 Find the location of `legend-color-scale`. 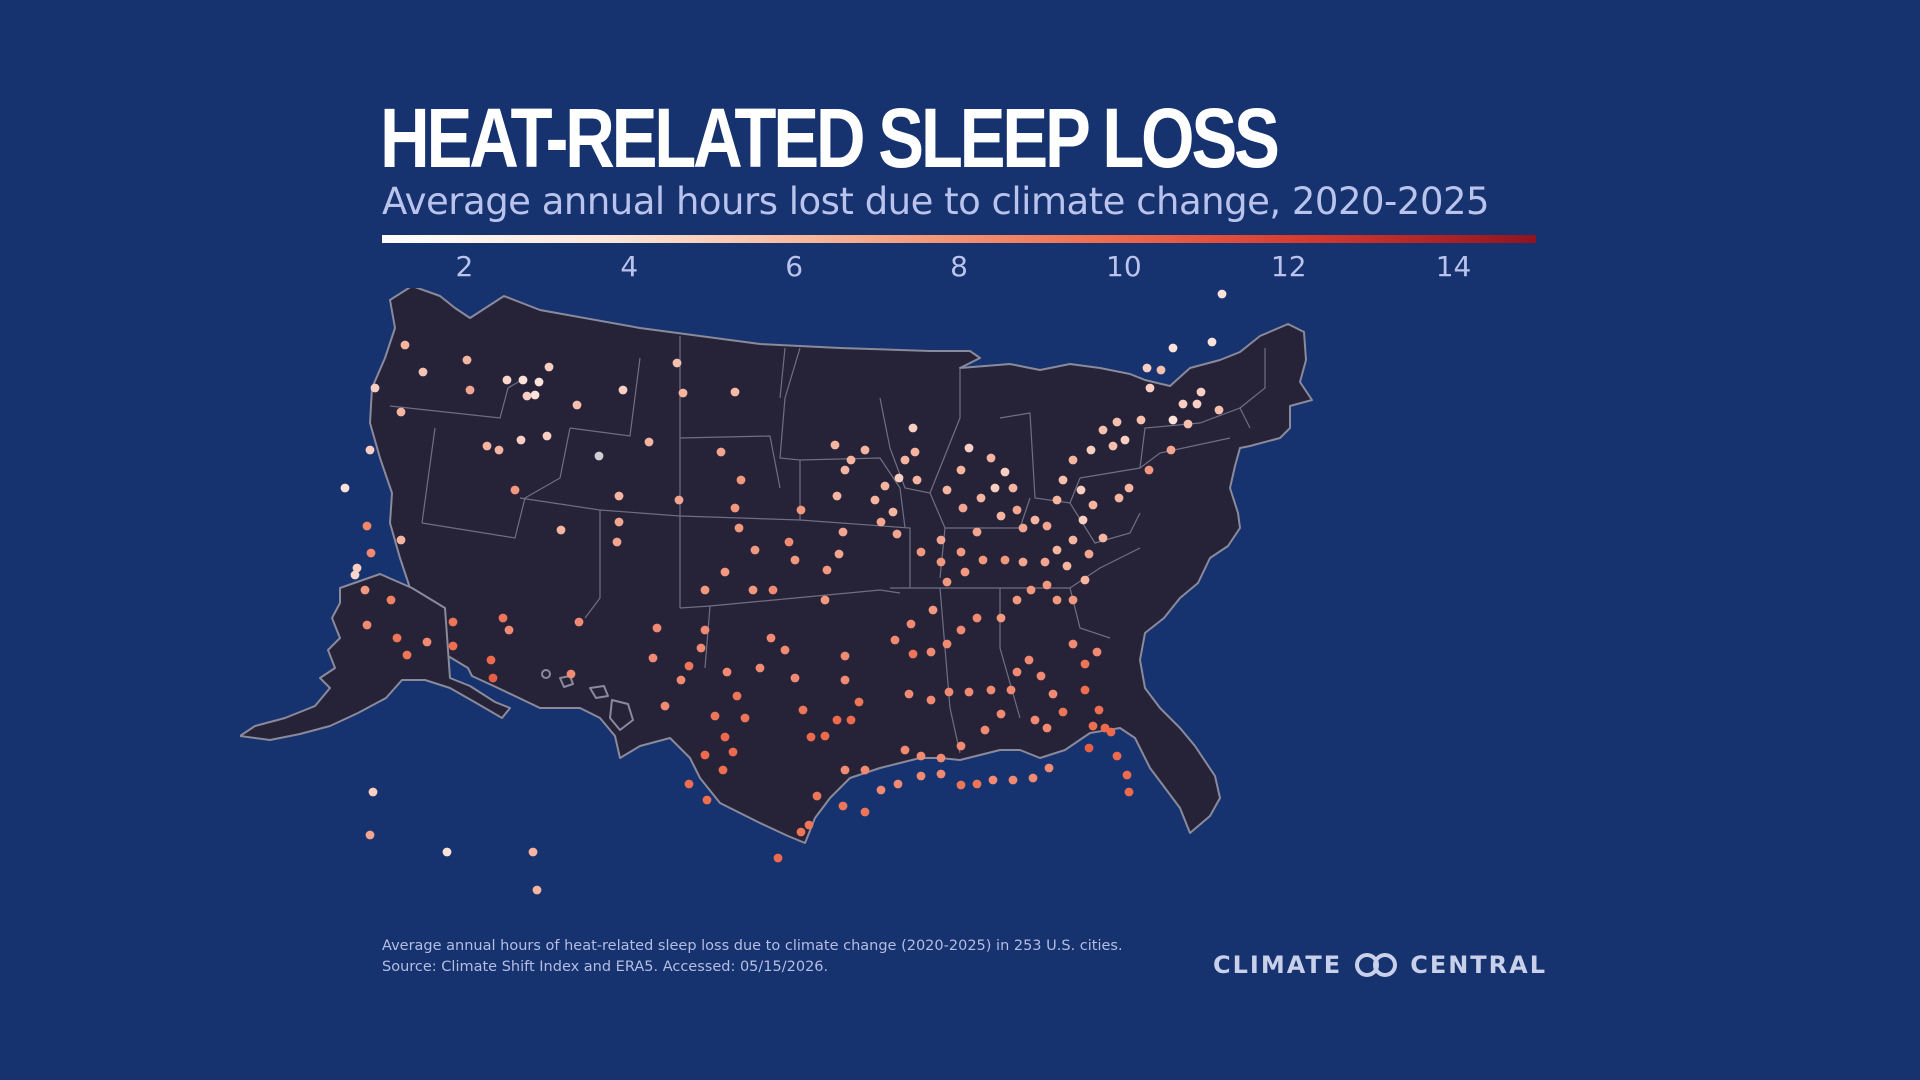

legend-color-scale is located at coordinates (959, 239).